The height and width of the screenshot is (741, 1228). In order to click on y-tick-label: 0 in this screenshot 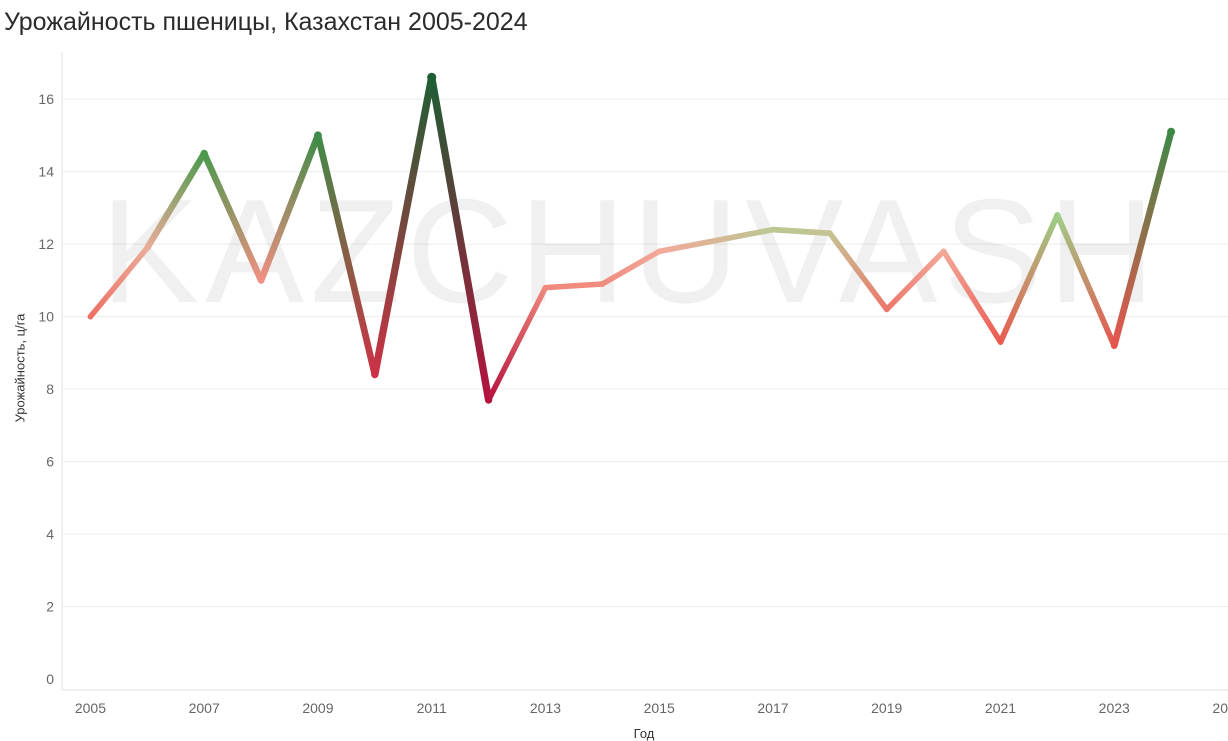, I will do `click(50, 679)`.